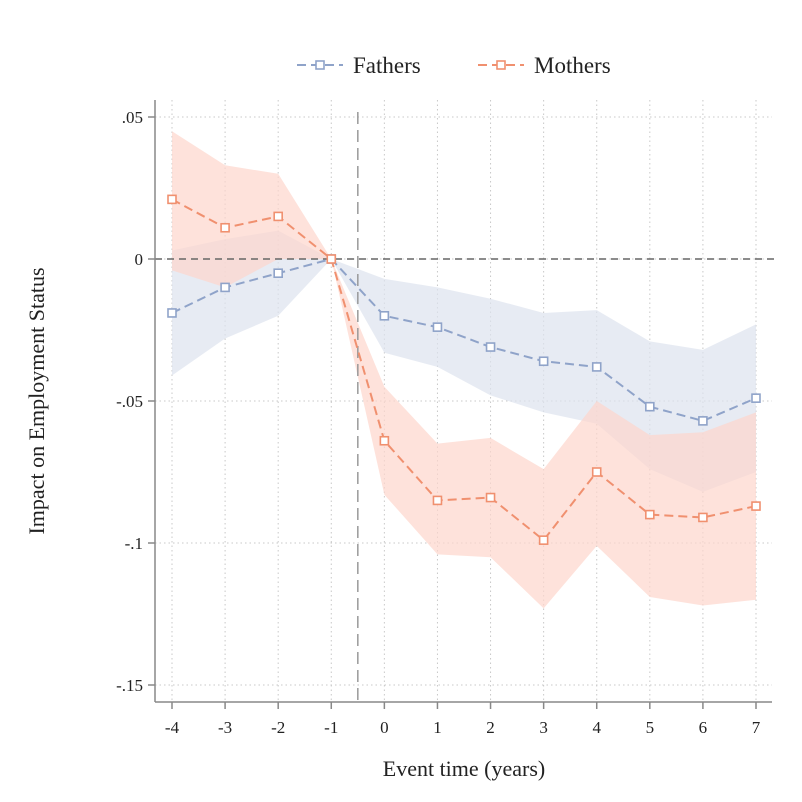  I want to click on y-tick-label: -.15, so click(129, 685).